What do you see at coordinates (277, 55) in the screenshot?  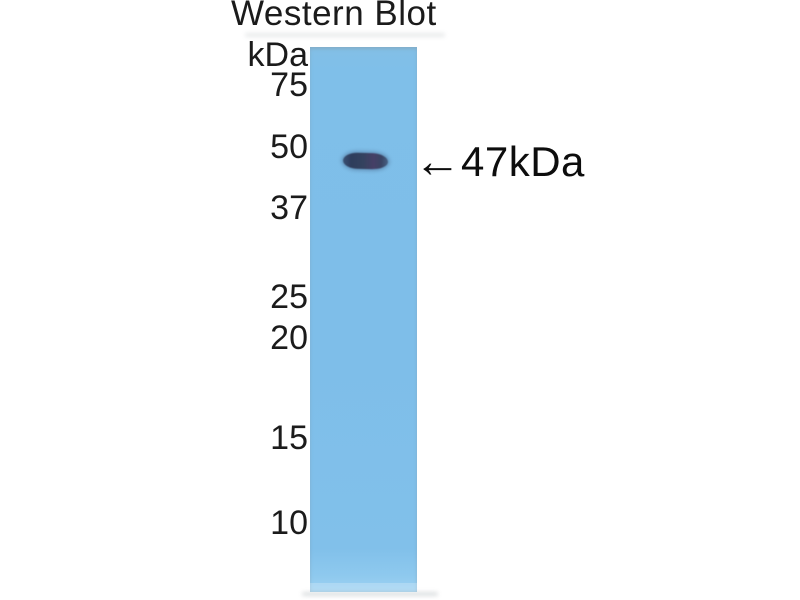 I see `unit-label: kDa` at bounding box center [277, 55].